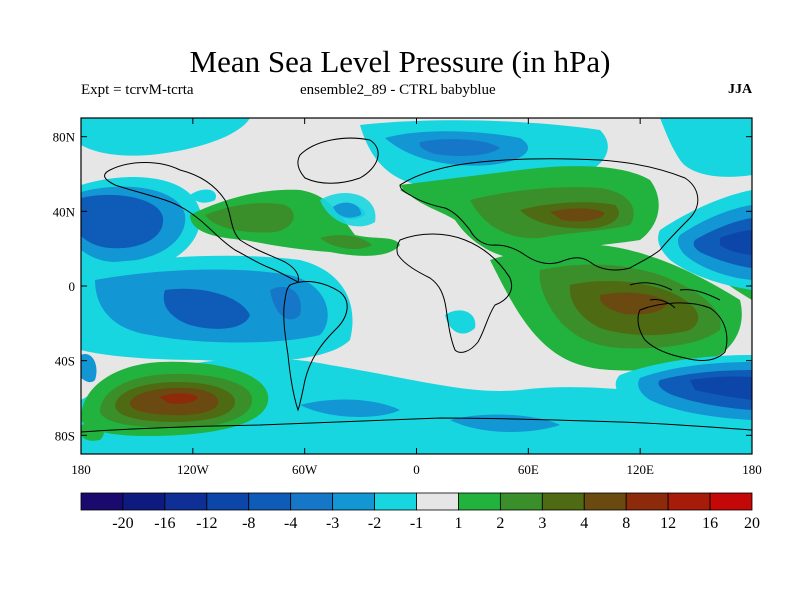 This screenshot has width=800, height=600. I want to click on colorbar-label: -2, so click(374, 523).